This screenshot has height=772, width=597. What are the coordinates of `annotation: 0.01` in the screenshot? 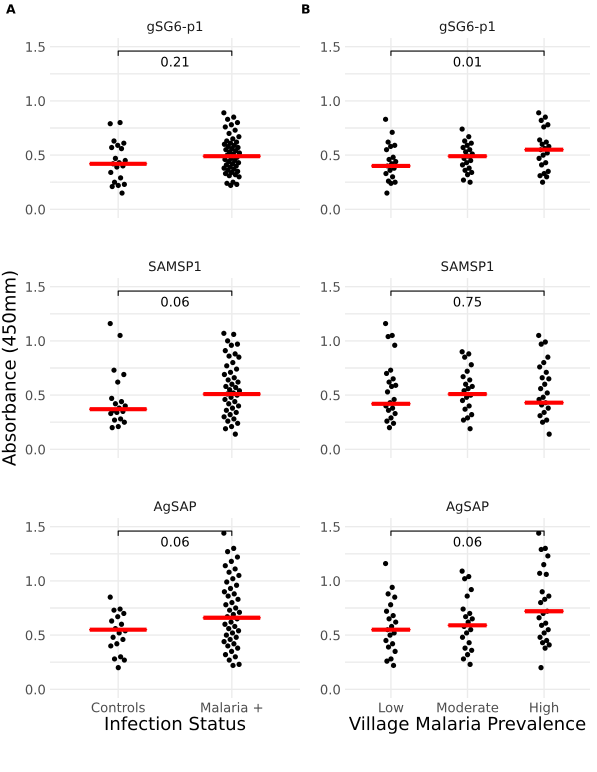 It's located at (467, 61).